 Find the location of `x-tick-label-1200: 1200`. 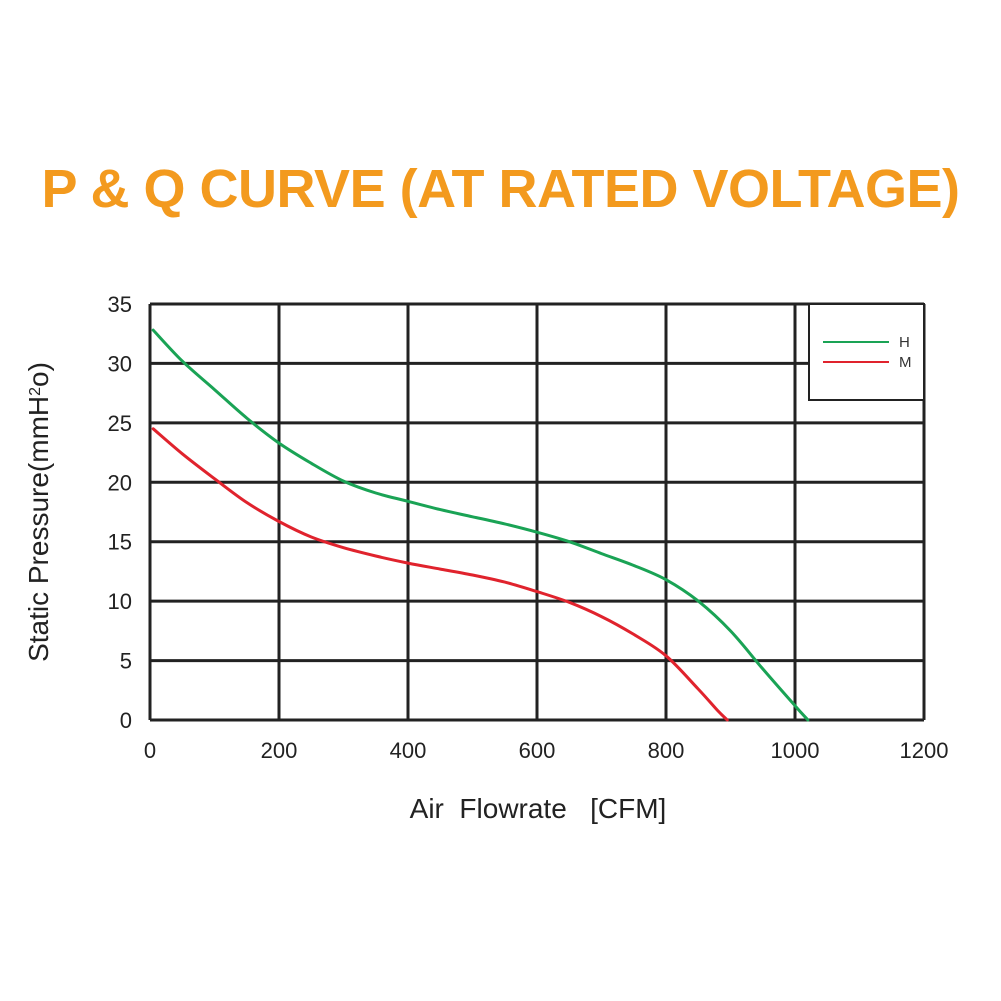

x-tick-label-1200: 1200 is located at coordinates (924, 750).